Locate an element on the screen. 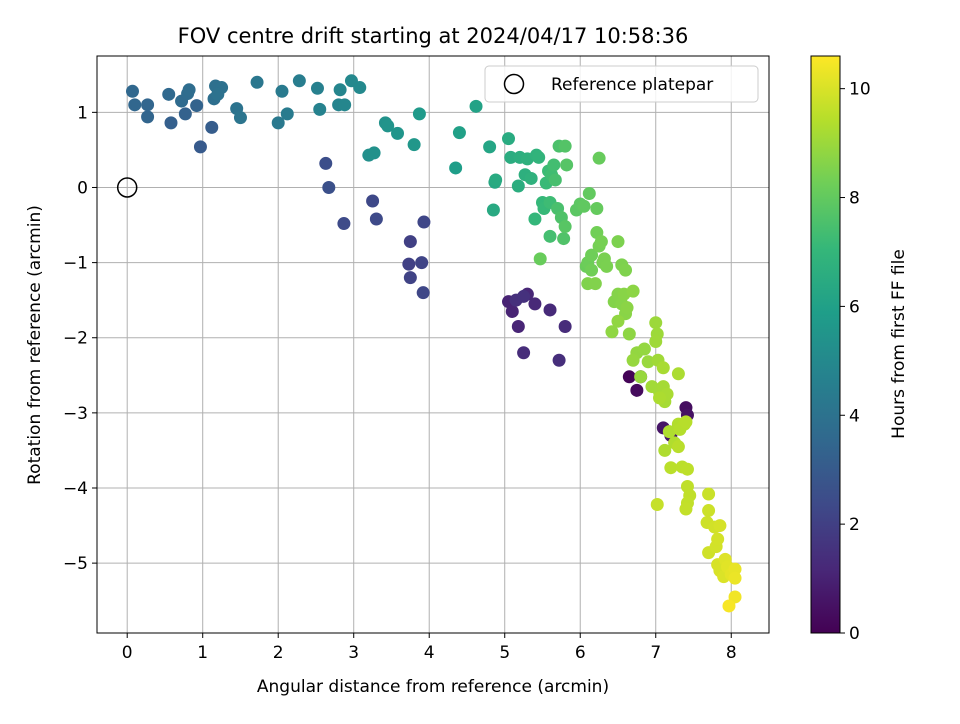 This screenshot has height=724, width=960. legend-label-reference: Reference platepar is located at coordinates (632, 85).